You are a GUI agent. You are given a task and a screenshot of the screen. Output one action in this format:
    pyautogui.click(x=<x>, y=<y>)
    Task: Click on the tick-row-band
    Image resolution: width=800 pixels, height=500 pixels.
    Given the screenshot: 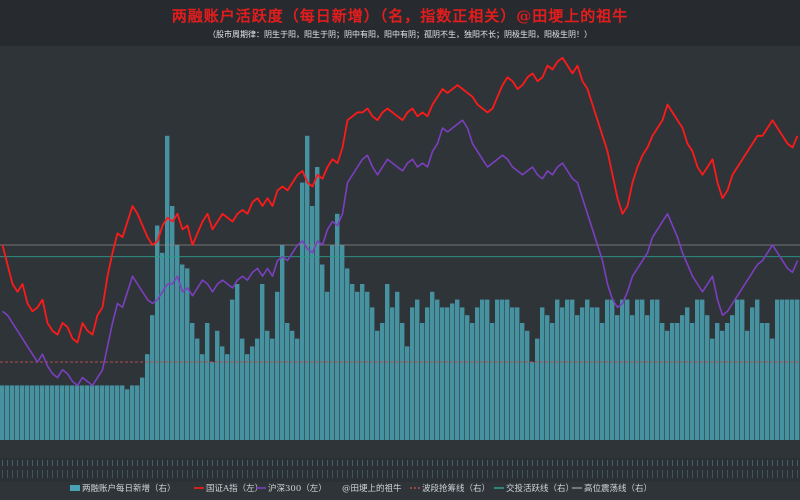 What is the action you would take?
    pyautogui.click(x=400, y=470)
    